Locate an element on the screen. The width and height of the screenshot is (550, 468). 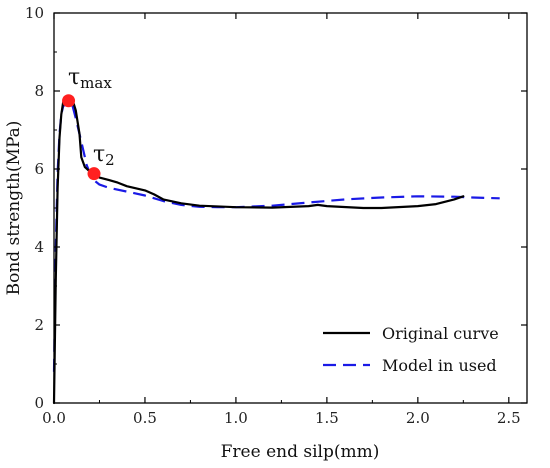
y-tick-label: 0 is located at coordinates (39, 403).